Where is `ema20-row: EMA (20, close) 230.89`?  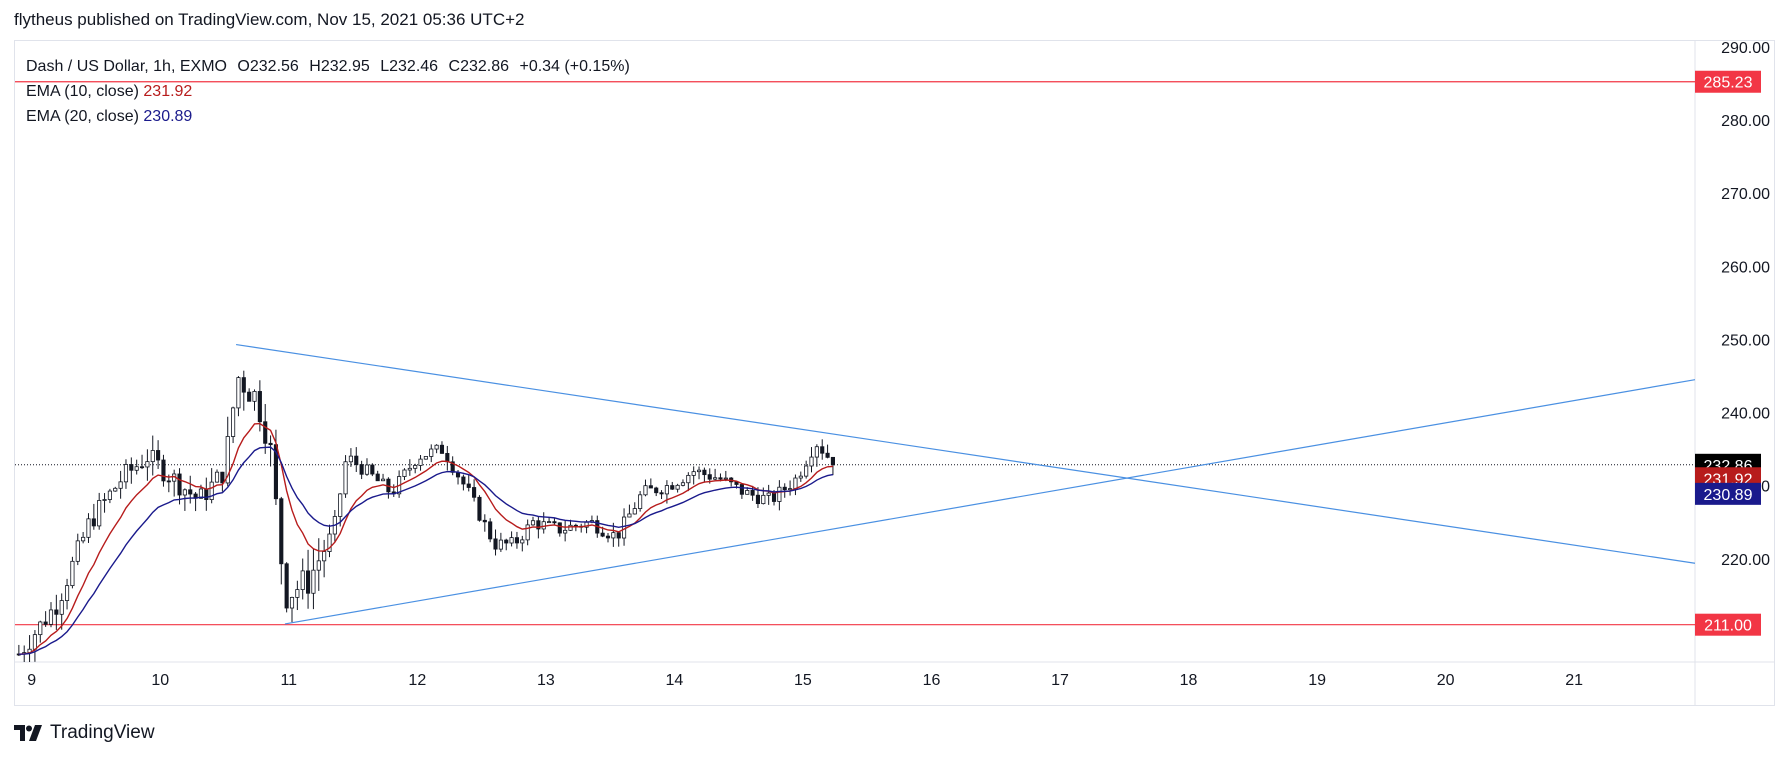 ema20-row: EMA (20, close) 230.89 is located at coordinates (328, 116).